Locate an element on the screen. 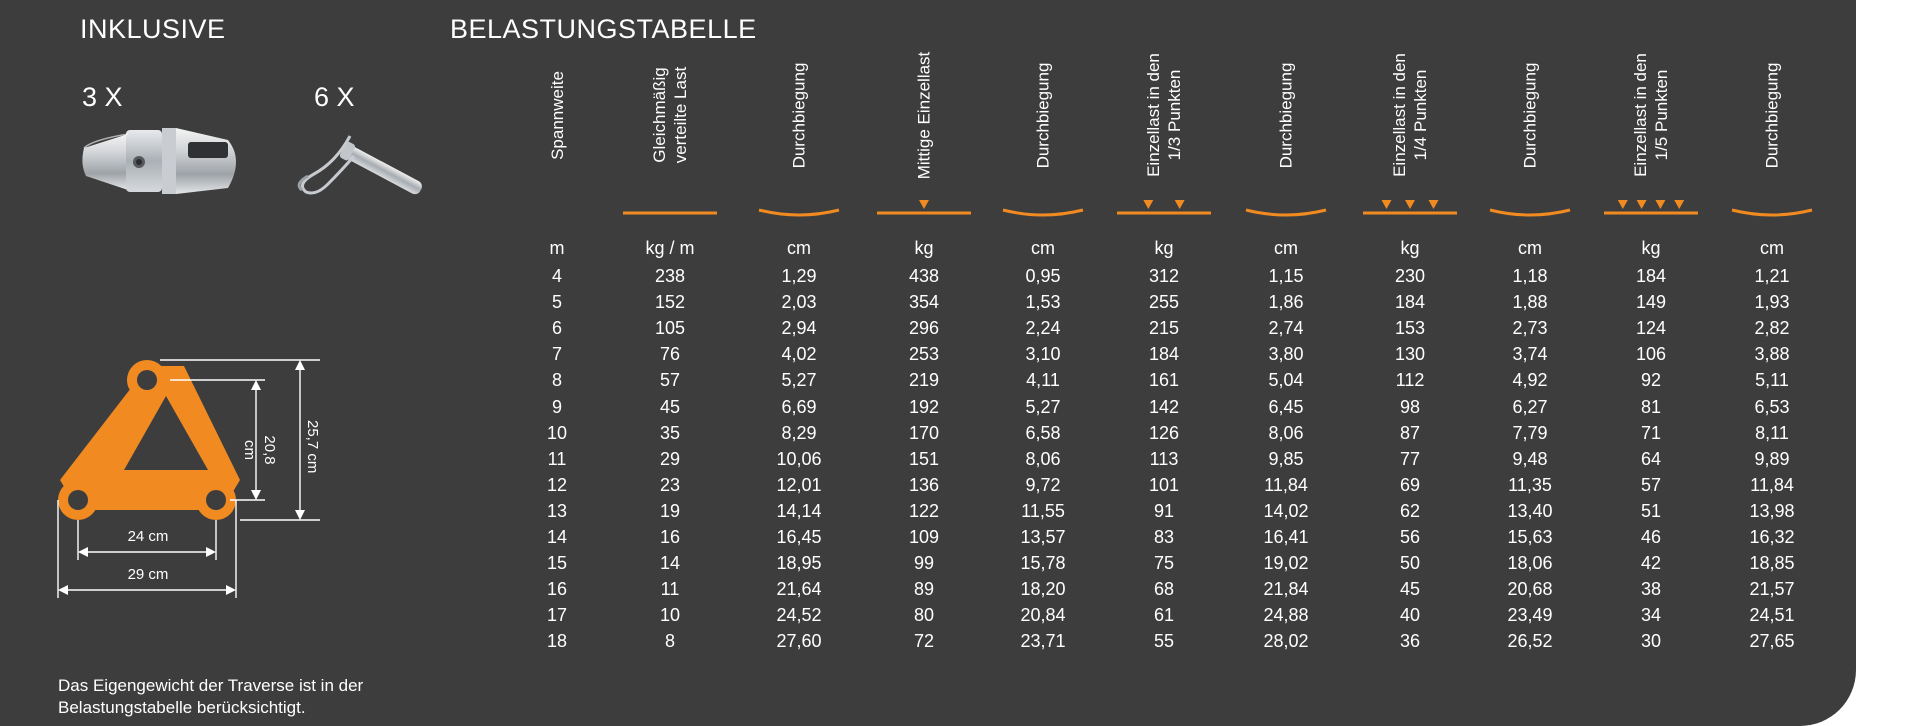  table-cell: 71 is located at coordinates (1651, 432).